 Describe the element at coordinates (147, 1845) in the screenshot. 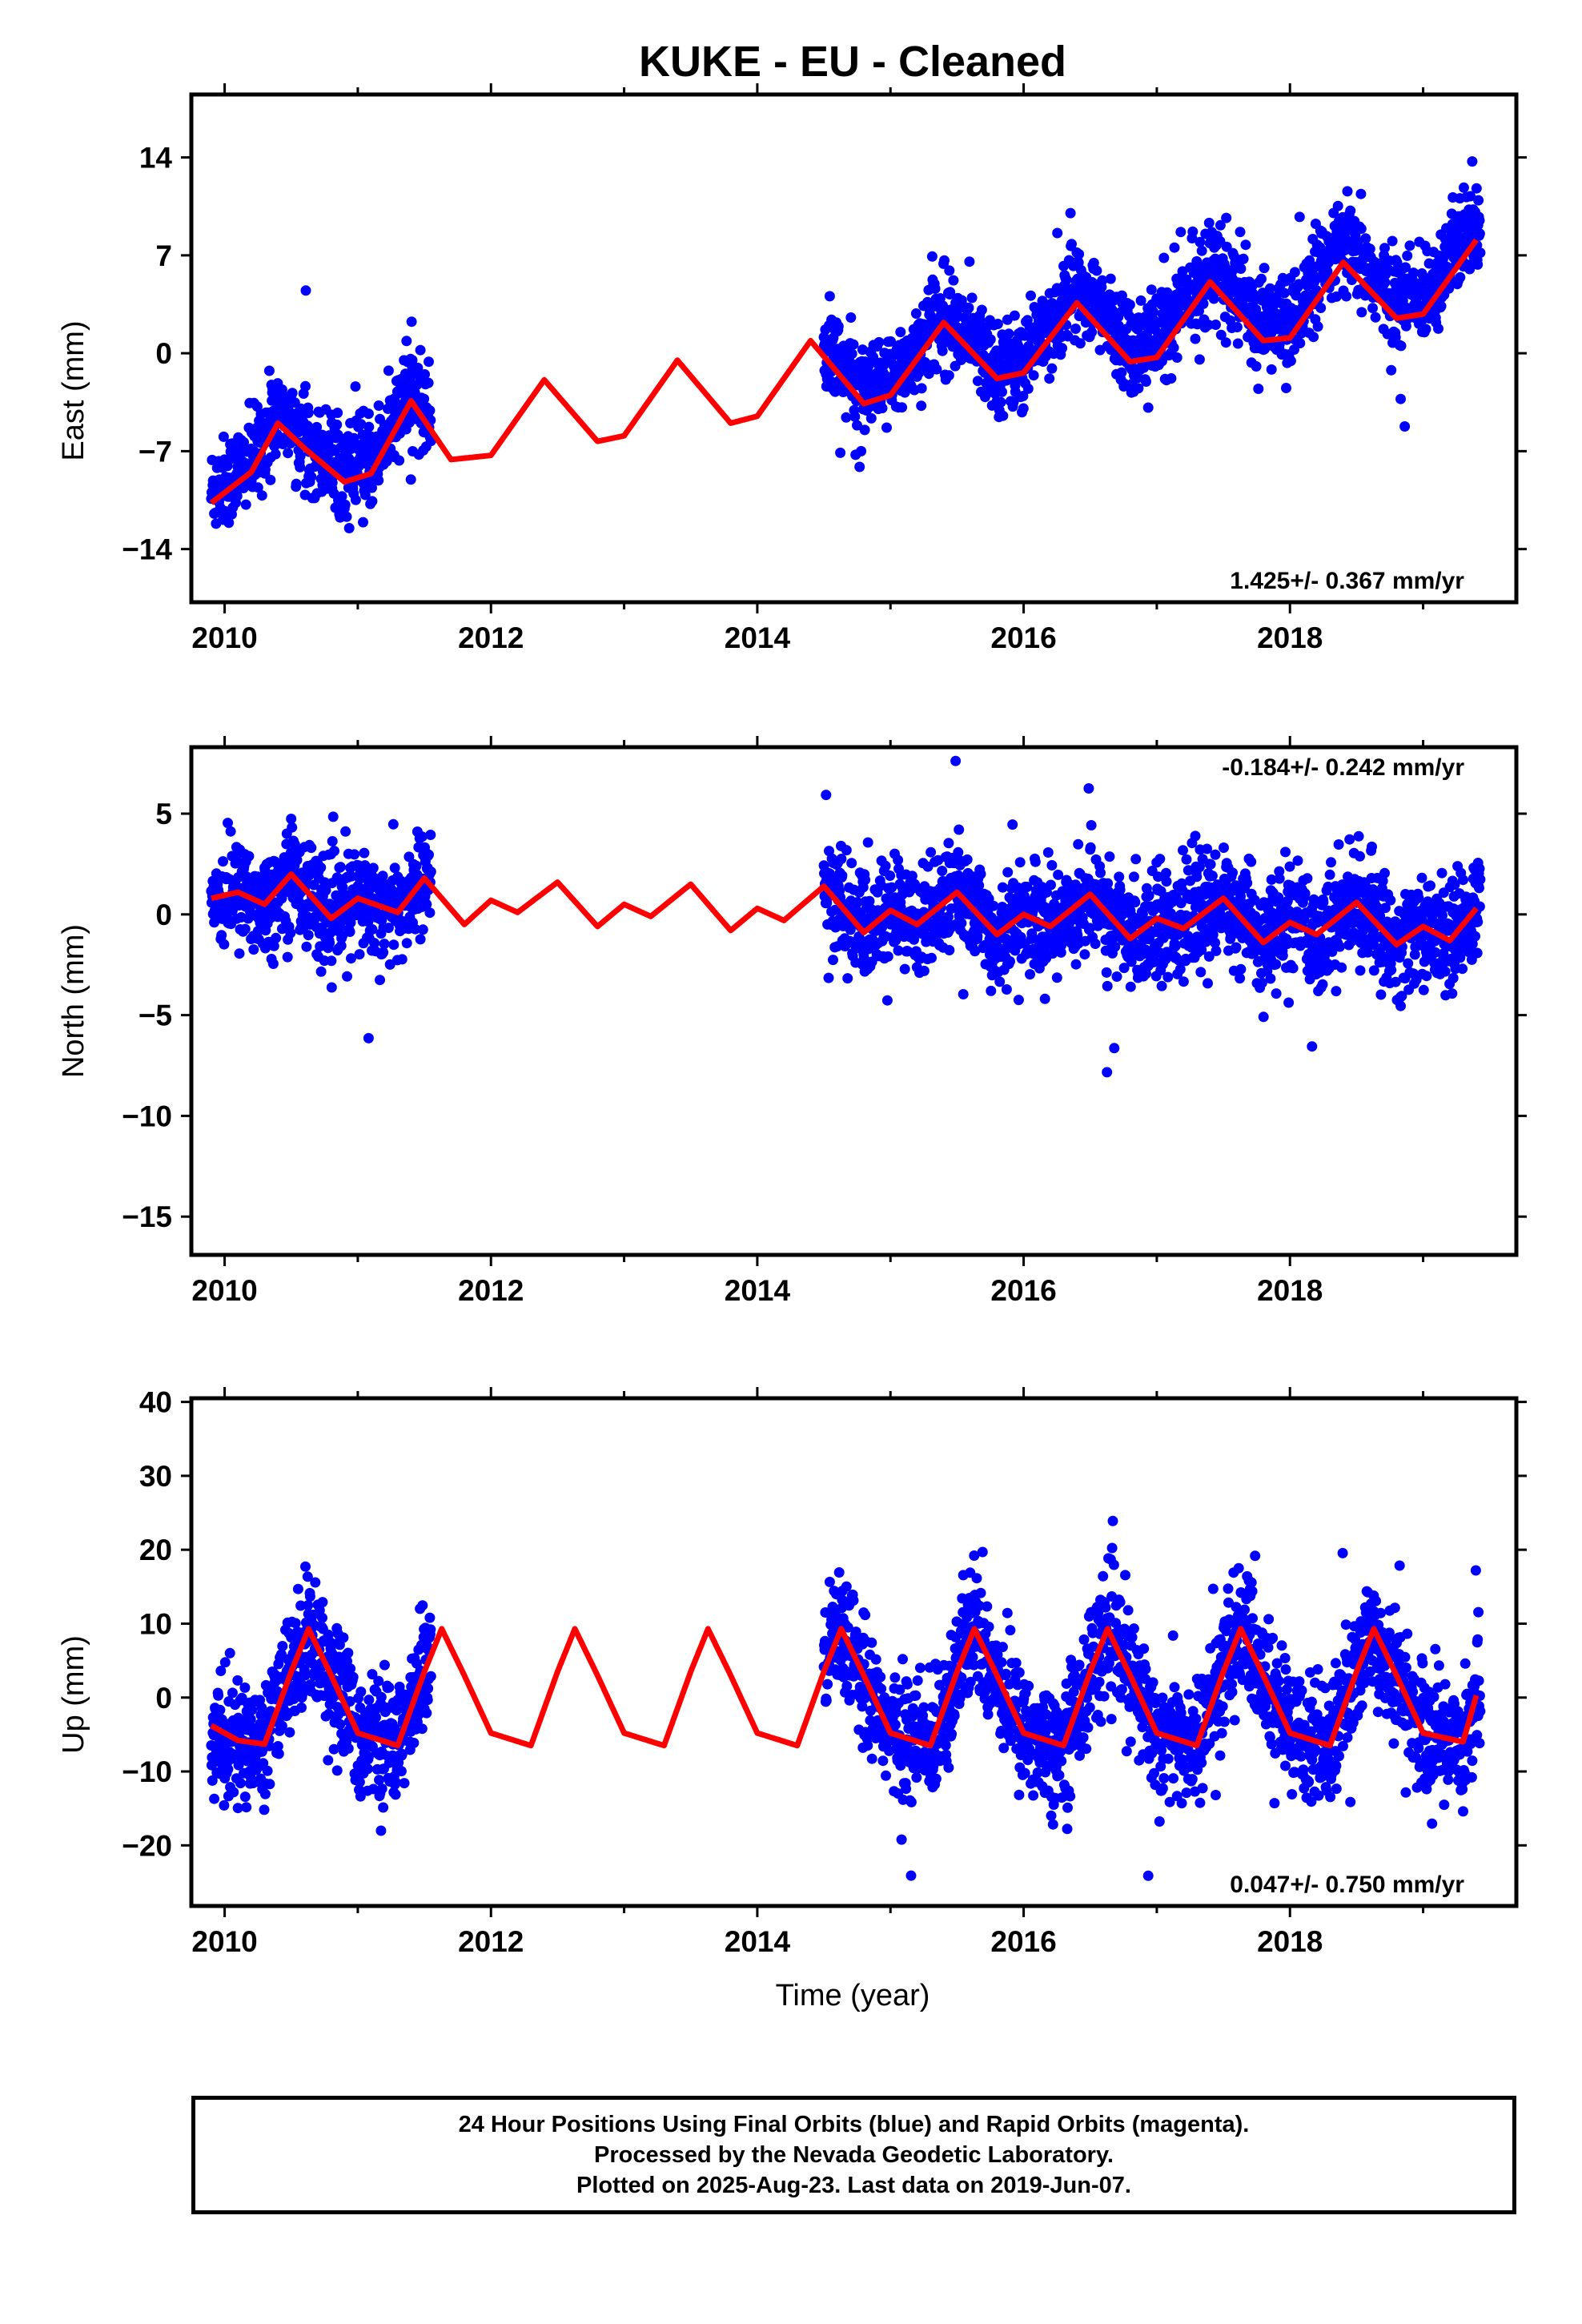

I see `y-tick-label: −20` at that location.